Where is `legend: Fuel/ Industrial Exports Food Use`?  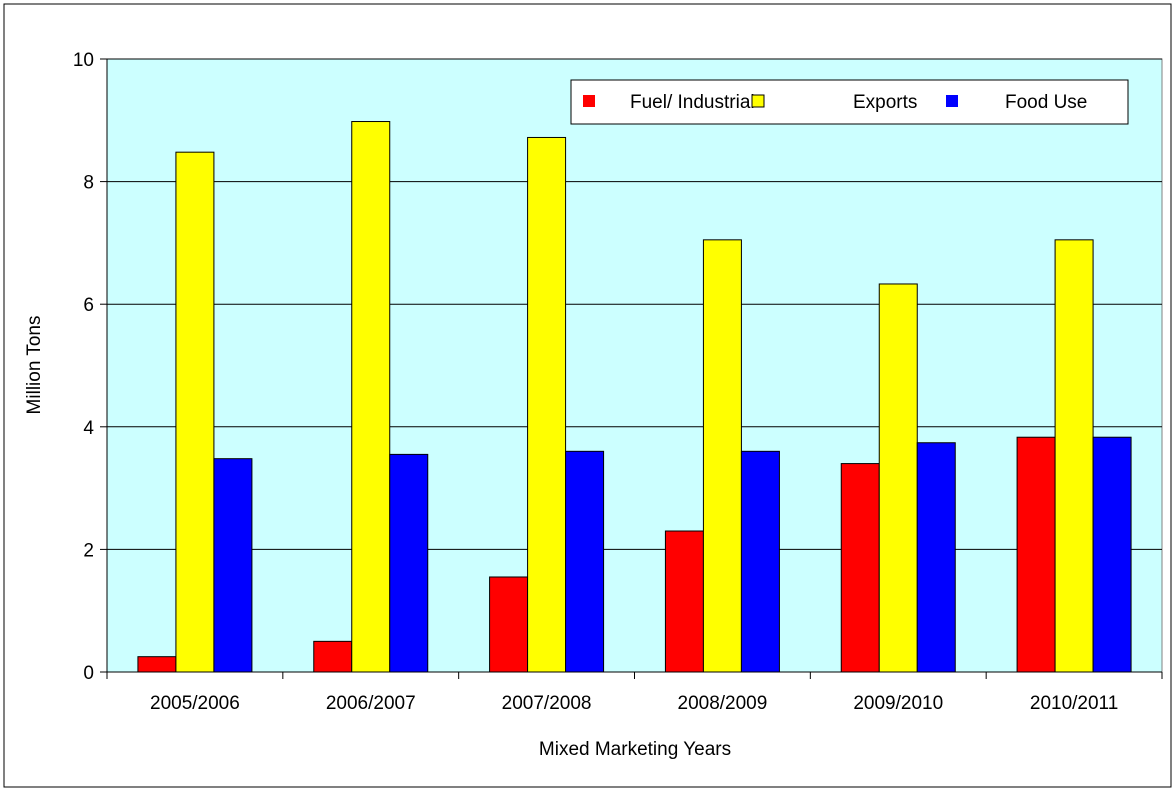 legend: Fuel/ Industrial Exports Food Use is located at coordinates (849, 102).